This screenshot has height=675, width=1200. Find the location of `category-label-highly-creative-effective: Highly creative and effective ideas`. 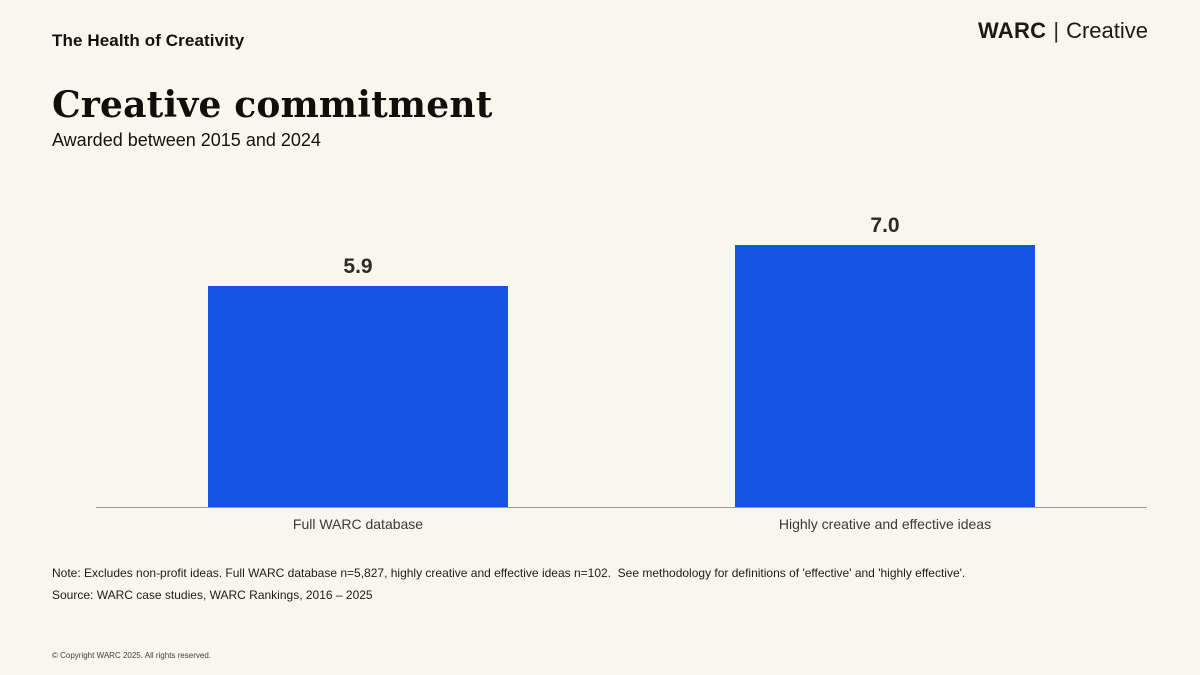

category-label-highly-creative-effective: Highly creative and effective ideas is located at coordinates (885, 524).